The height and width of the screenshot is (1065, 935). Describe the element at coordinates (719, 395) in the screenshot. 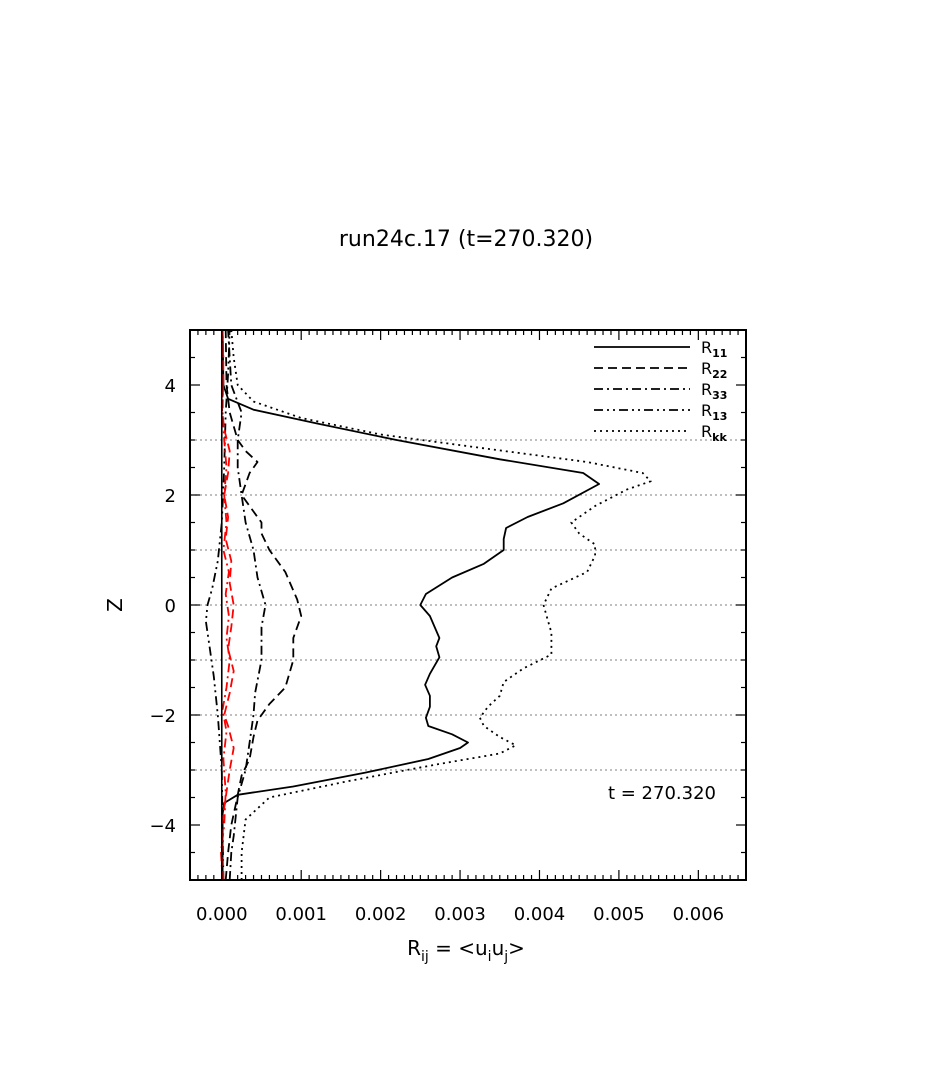

I see `legend-label-subscript: 33` at that location.